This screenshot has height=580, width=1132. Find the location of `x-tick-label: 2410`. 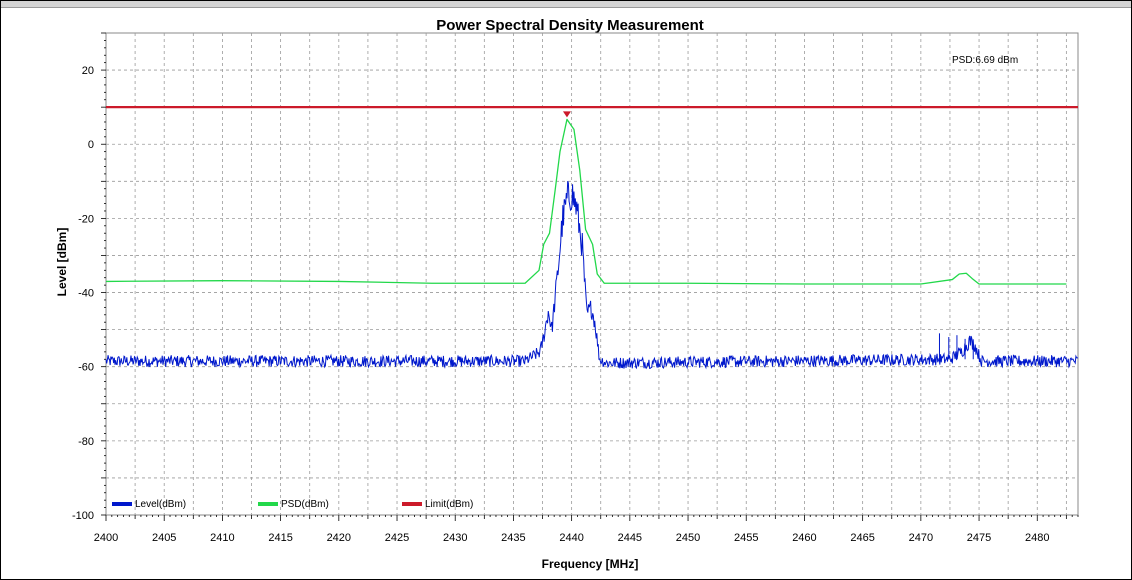

x-tick-label: 2410 is located at coordinates (222, 538).